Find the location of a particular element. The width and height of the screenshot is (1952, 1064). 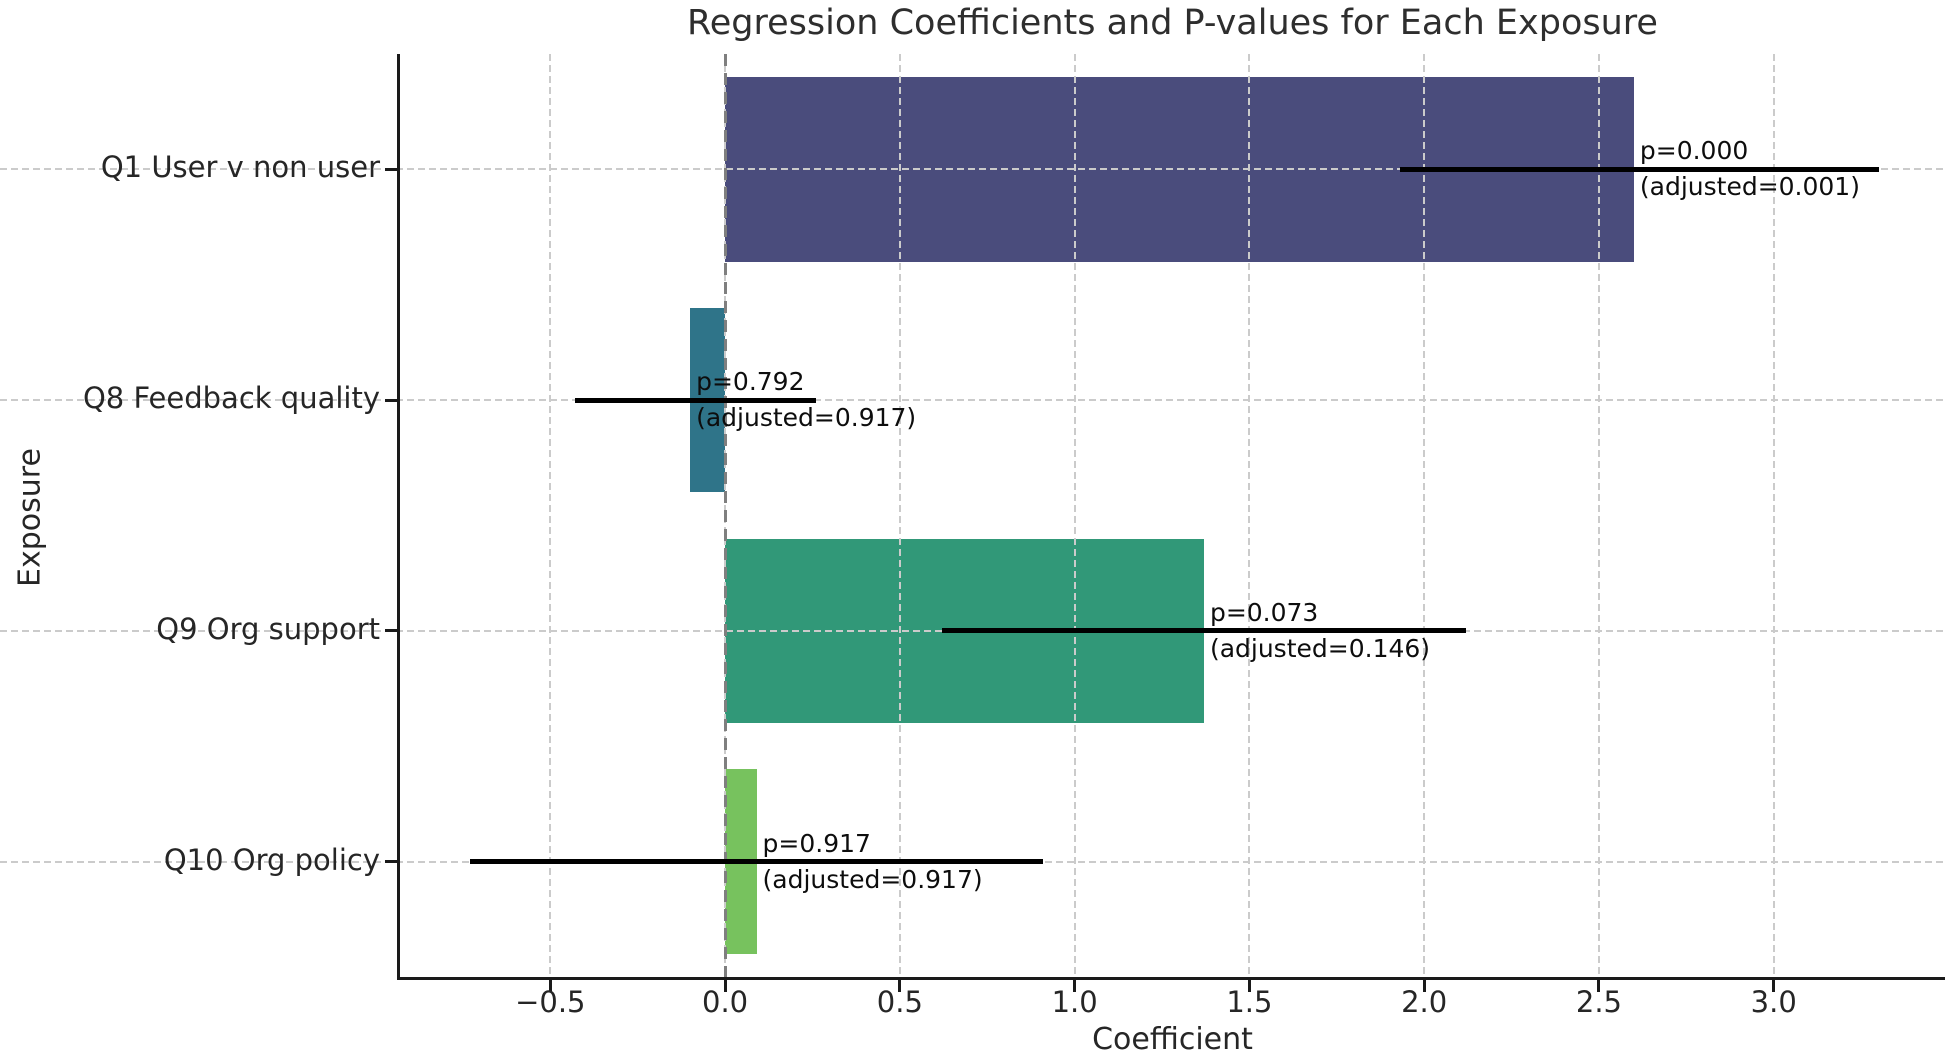

adjusted-p-value-text: (adjusted=0.146) is located at coordinates (1320, 648).